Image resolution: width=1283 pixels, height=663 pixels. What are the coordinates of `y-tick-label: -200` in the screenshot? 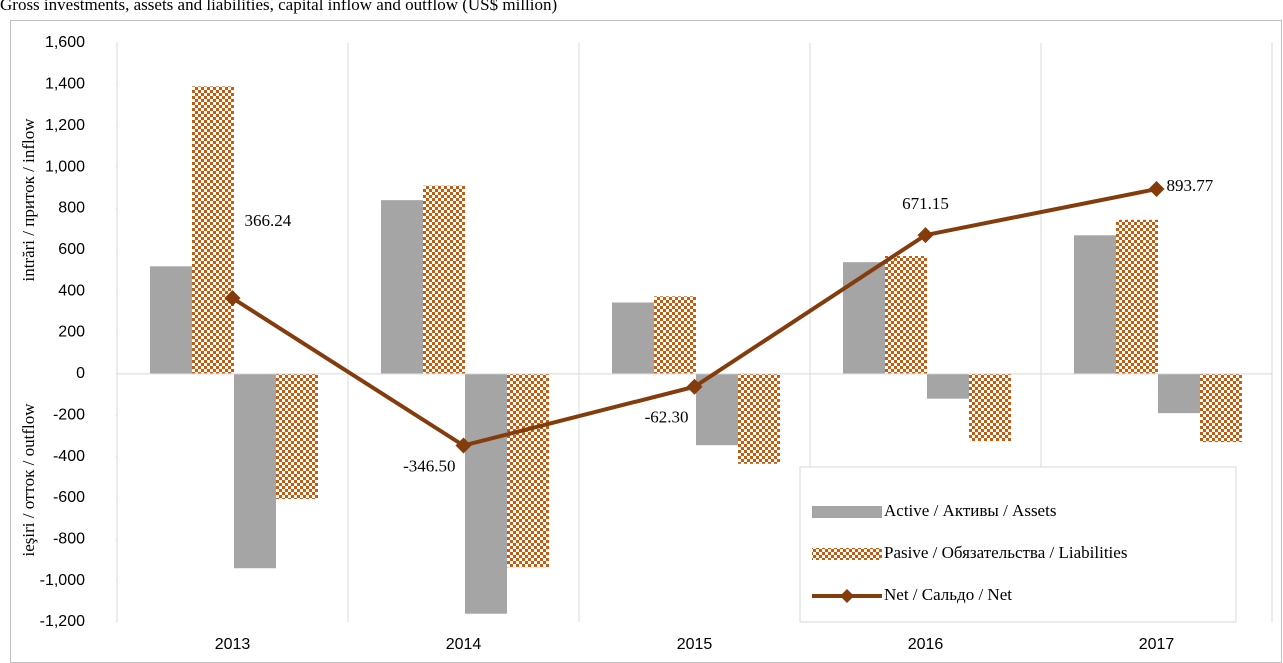 It's located at (69, 414).